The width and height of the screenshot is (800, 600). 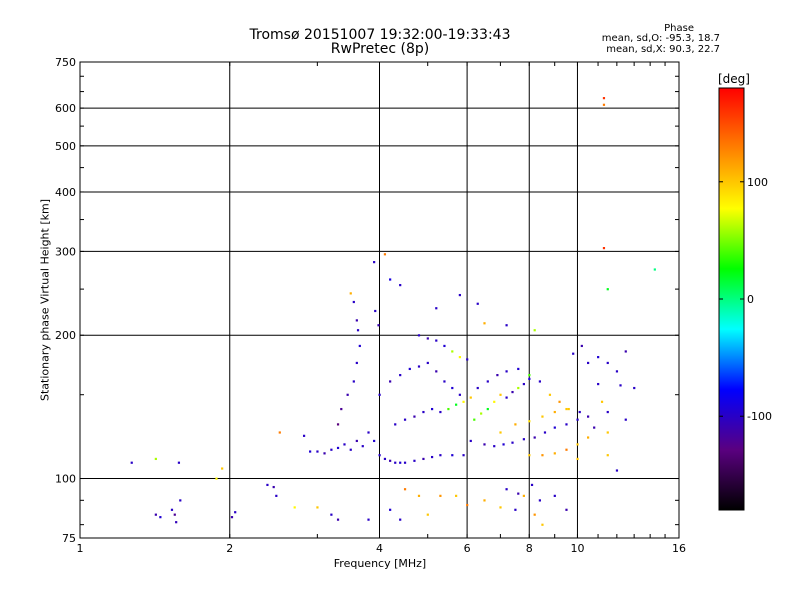 What do you see at coordinates (45, 300) in the screenshot?
I see `y-axis-label: Stationary phase Virtual Height [km]` at bounding box center [45, 300].